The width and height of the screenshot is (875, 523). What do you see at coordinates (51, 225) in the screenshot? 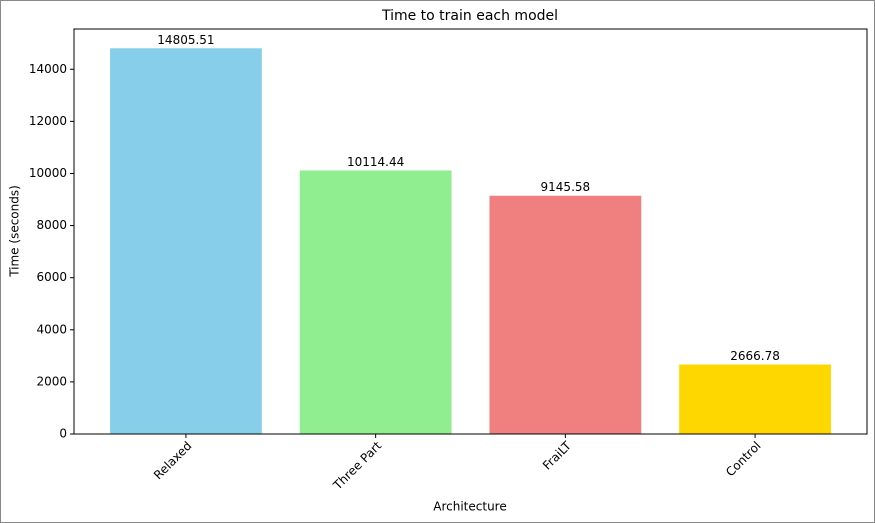
I see `y-tick-label: 8000` at bounding box center [51, 225].